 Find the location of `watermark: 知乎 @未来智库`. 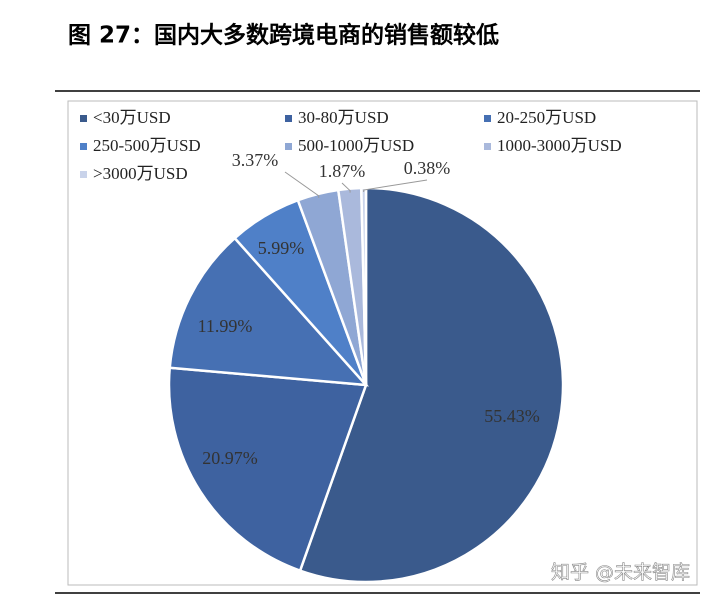

watermark: 知乎 @未来智库 is located at coordinates (620, 573).